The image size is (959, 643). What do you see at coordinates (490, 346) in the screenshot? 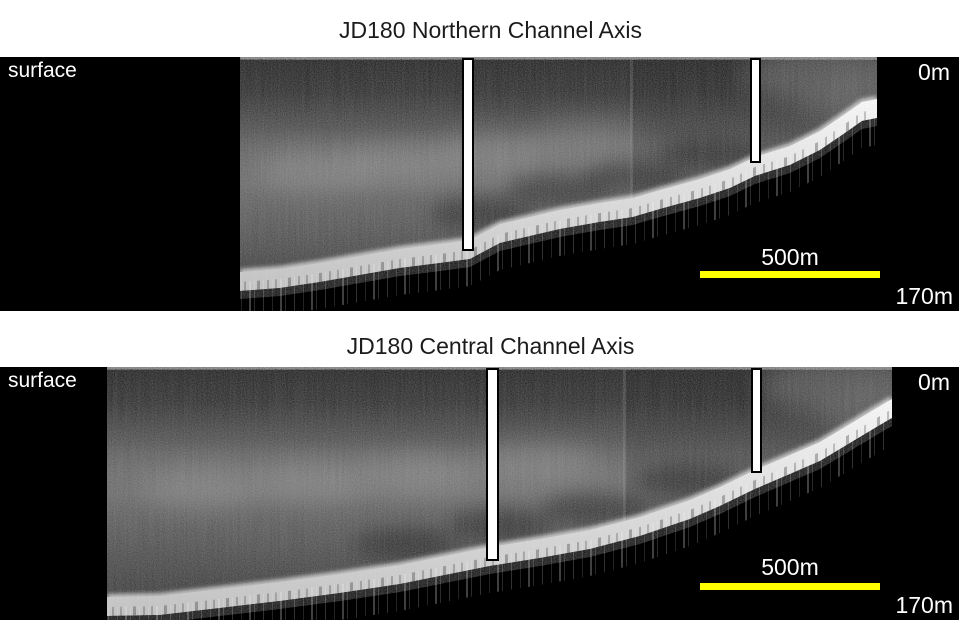
I see `panel-title-central: JD180 Central Channel Axis` at bounding box center [490, 346].